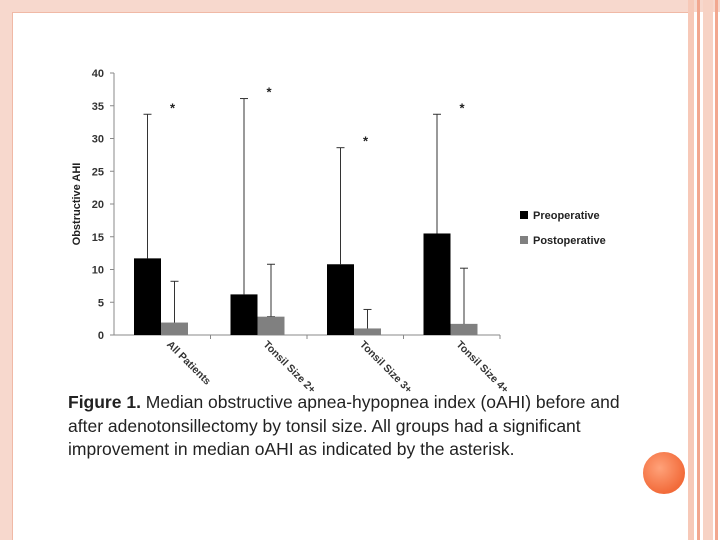 This screenshot has height=540, width=720. Describe the element at coordinates (664, 473) in the screenshot. I see `accent-circle` at that location.